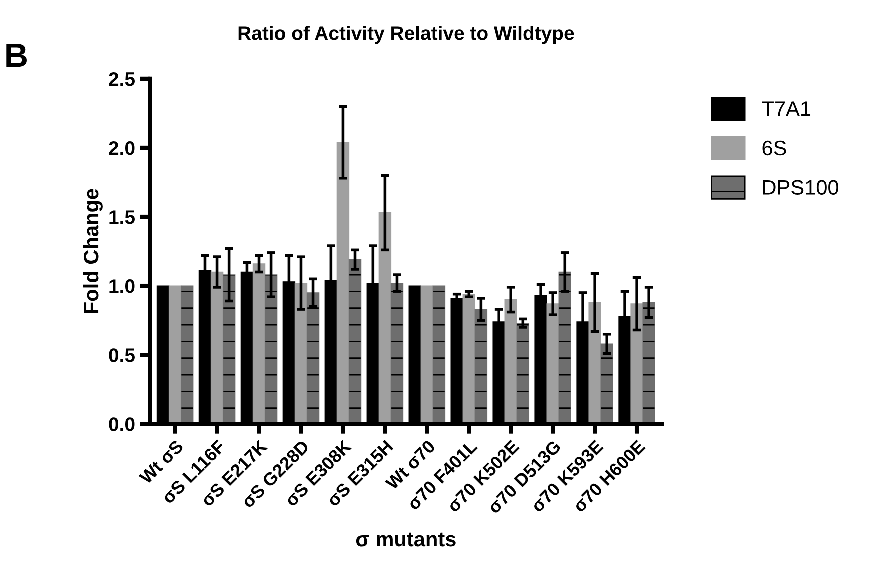 This screenshot has height=585, width=883. I want to click on y-tick-label: 1.5, so click(122, 217).